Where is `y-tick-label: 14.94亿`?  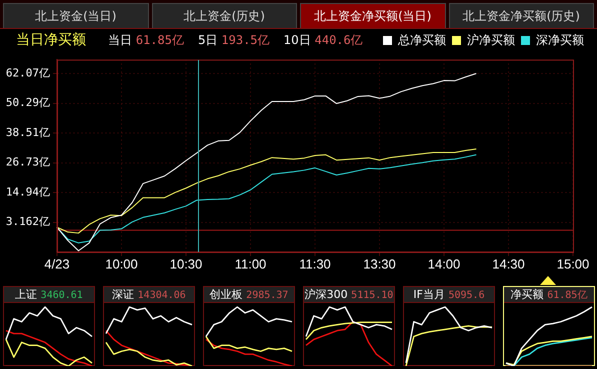 y-tick-label: 14.94亿 is located at coordinates (28, 191).